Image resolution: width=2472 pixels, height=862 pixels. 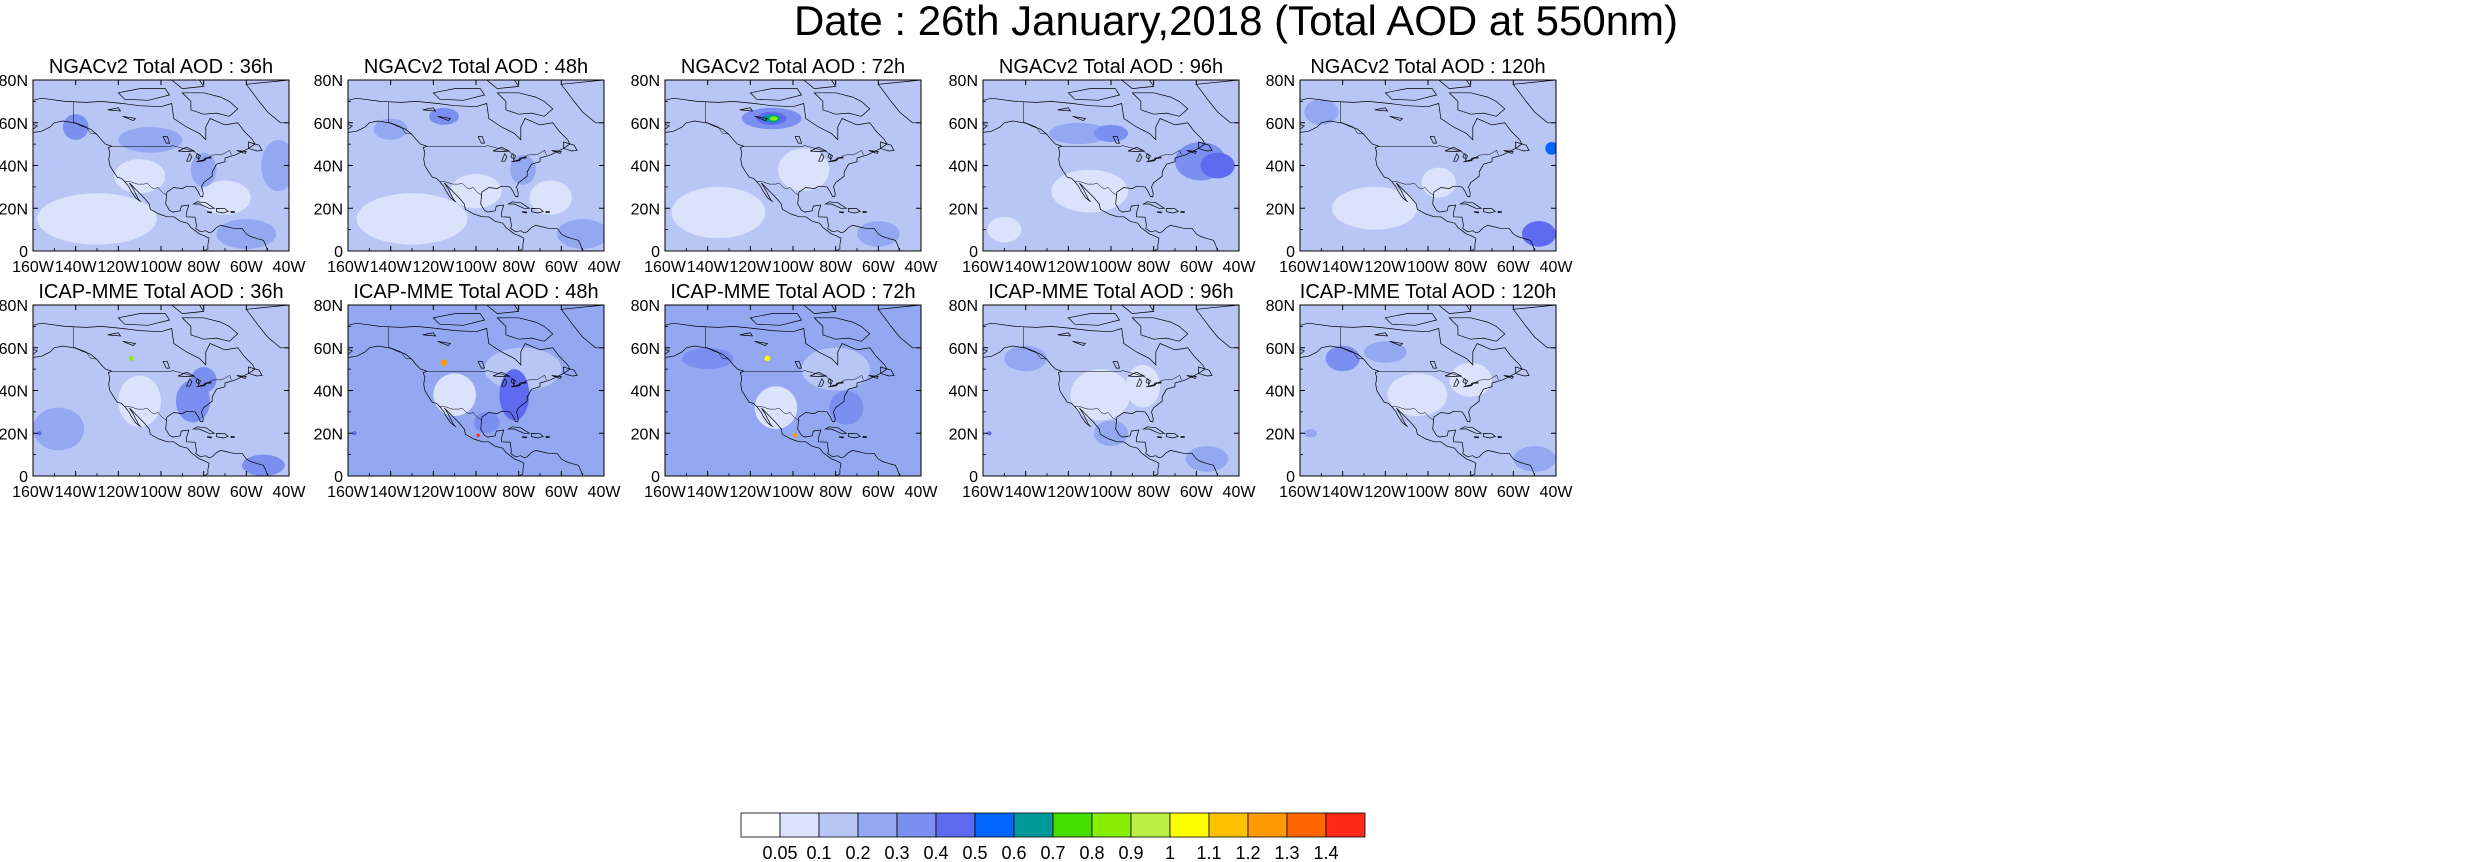 What do you see at coordinates (779, 852) in the screenshot?
I see `colorbar-label: 0.05` at bounding box center [779, 852].